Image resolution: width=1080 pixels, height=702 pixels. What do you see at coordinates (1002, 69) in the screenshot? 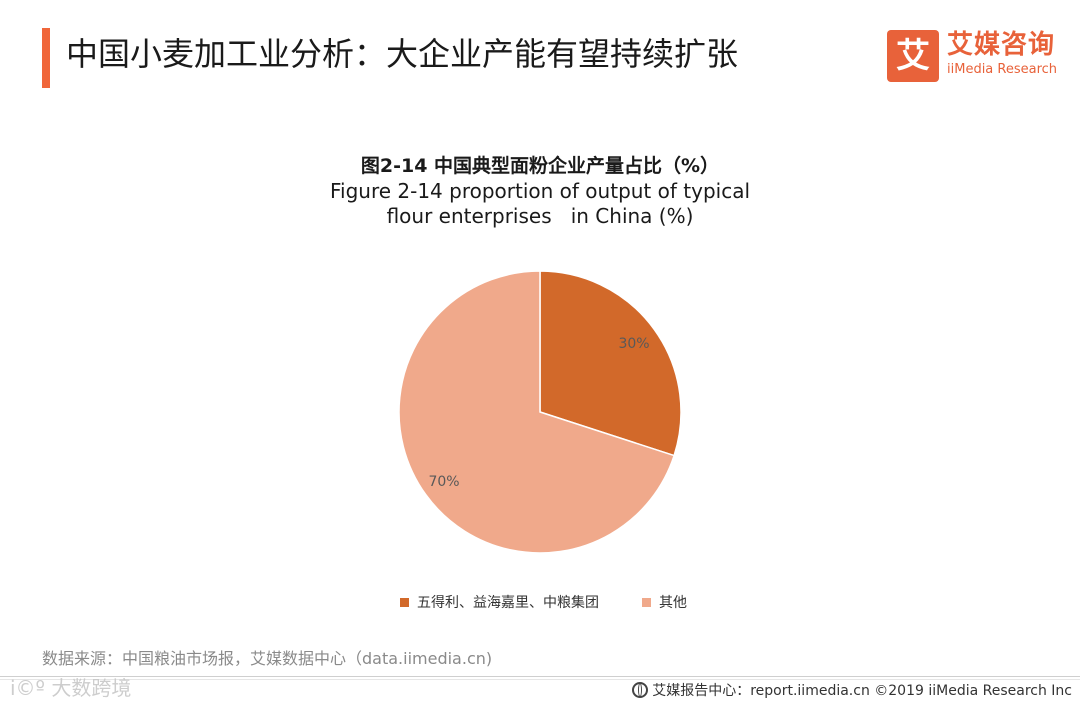
I see `brand-name-en: iiMedia Research` at bounding box center [1002, 69].